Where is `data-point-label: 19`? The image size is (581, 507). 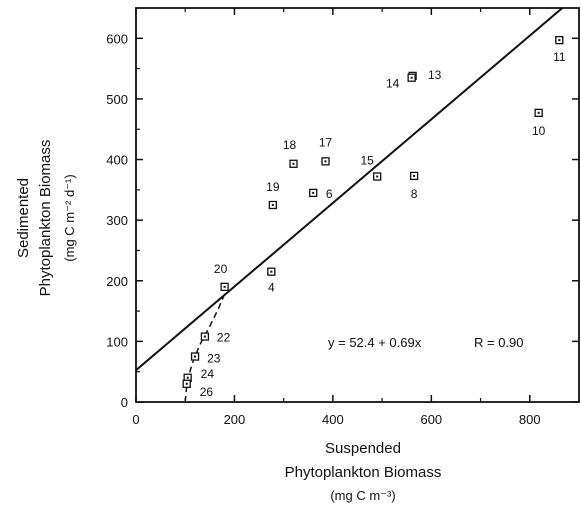 data-point-label: 19 is located at coordinates (273, 187).